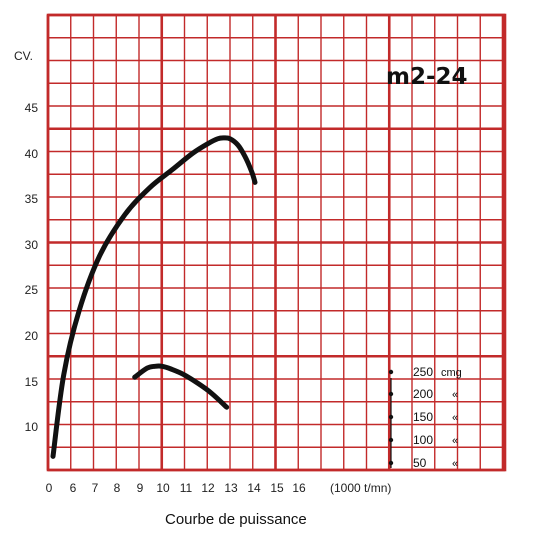  Describe the element at coordinates (117, 488) in the screenshot. I see `x-tick-label: 8` at that location.